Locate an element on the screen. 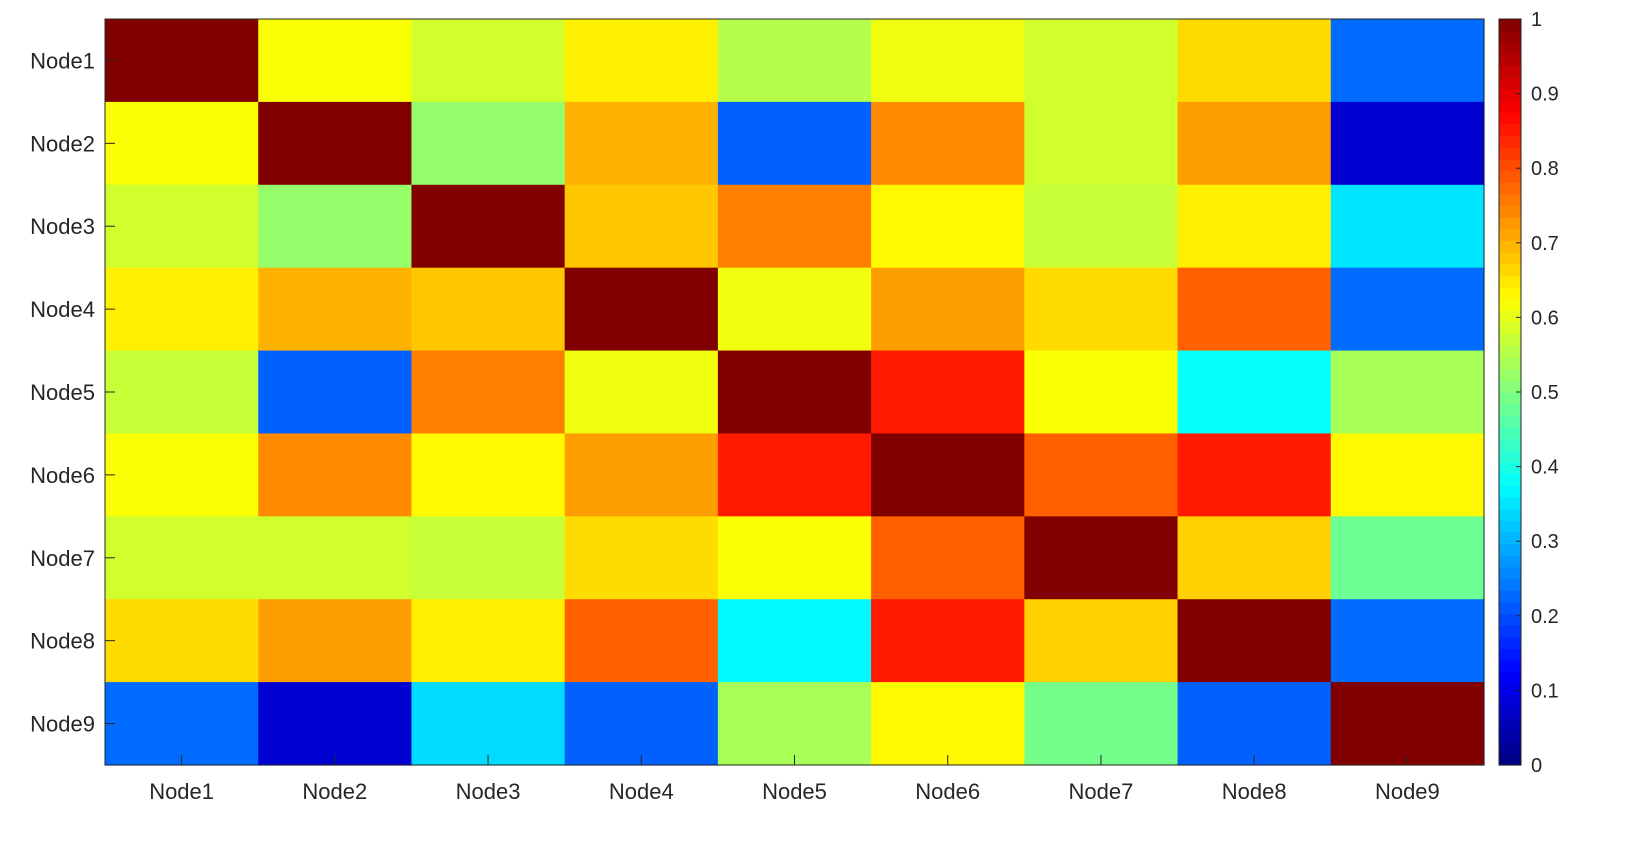 The image size is (1625, 845). y-tick-label: Node1 is located at coordinates (62, 60).